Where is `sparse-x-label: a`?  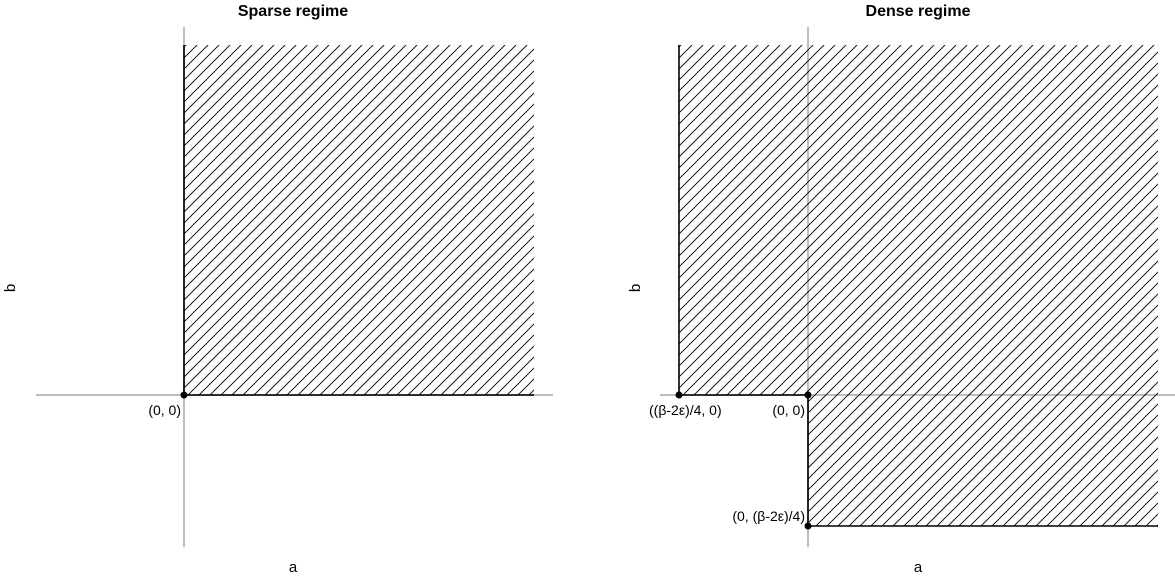 sparse-x-label: a is located at coordinates (293, 567).